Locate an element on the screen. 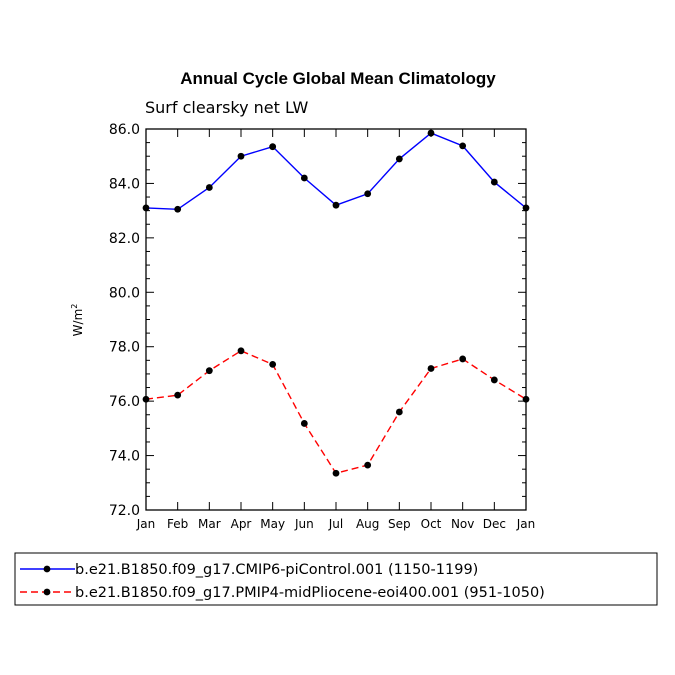 The image size is (675, 675). y-tick-label: 82.0 is located at coordinates (124, 239).